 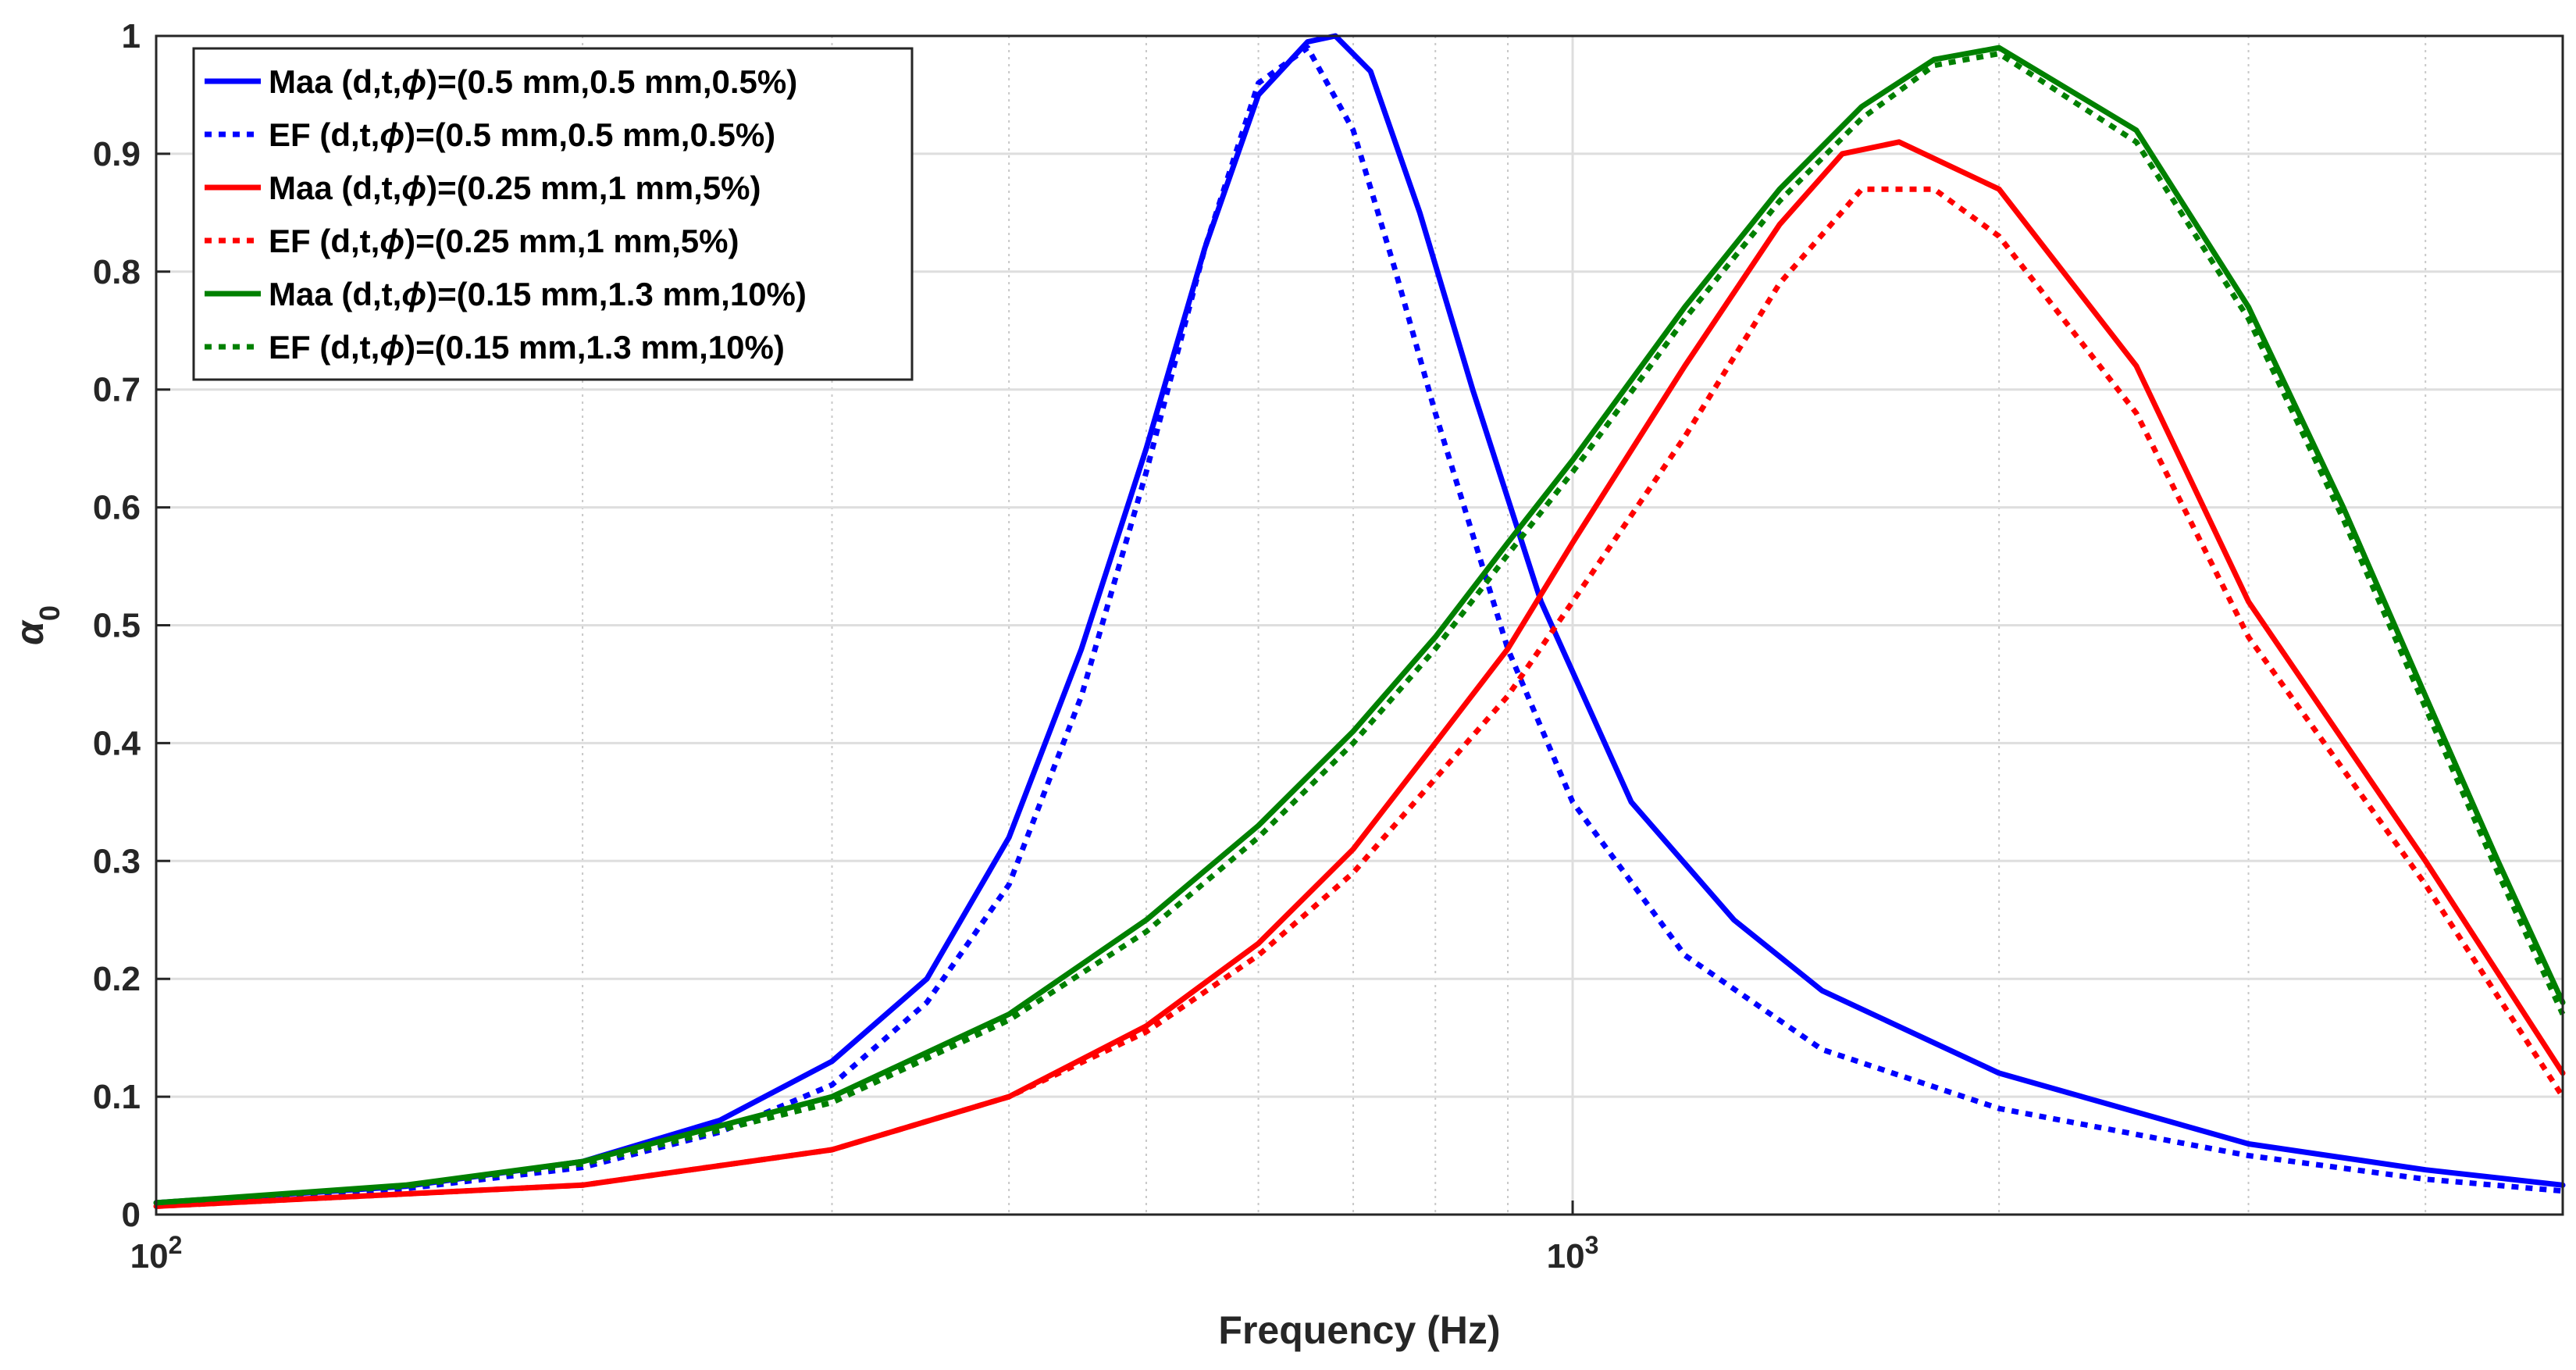 What do you see at coordinates (1592, 1245) in the screenshot?
I see `x-tick-label-exponent: 3` at bounding box center [1592, 1245].